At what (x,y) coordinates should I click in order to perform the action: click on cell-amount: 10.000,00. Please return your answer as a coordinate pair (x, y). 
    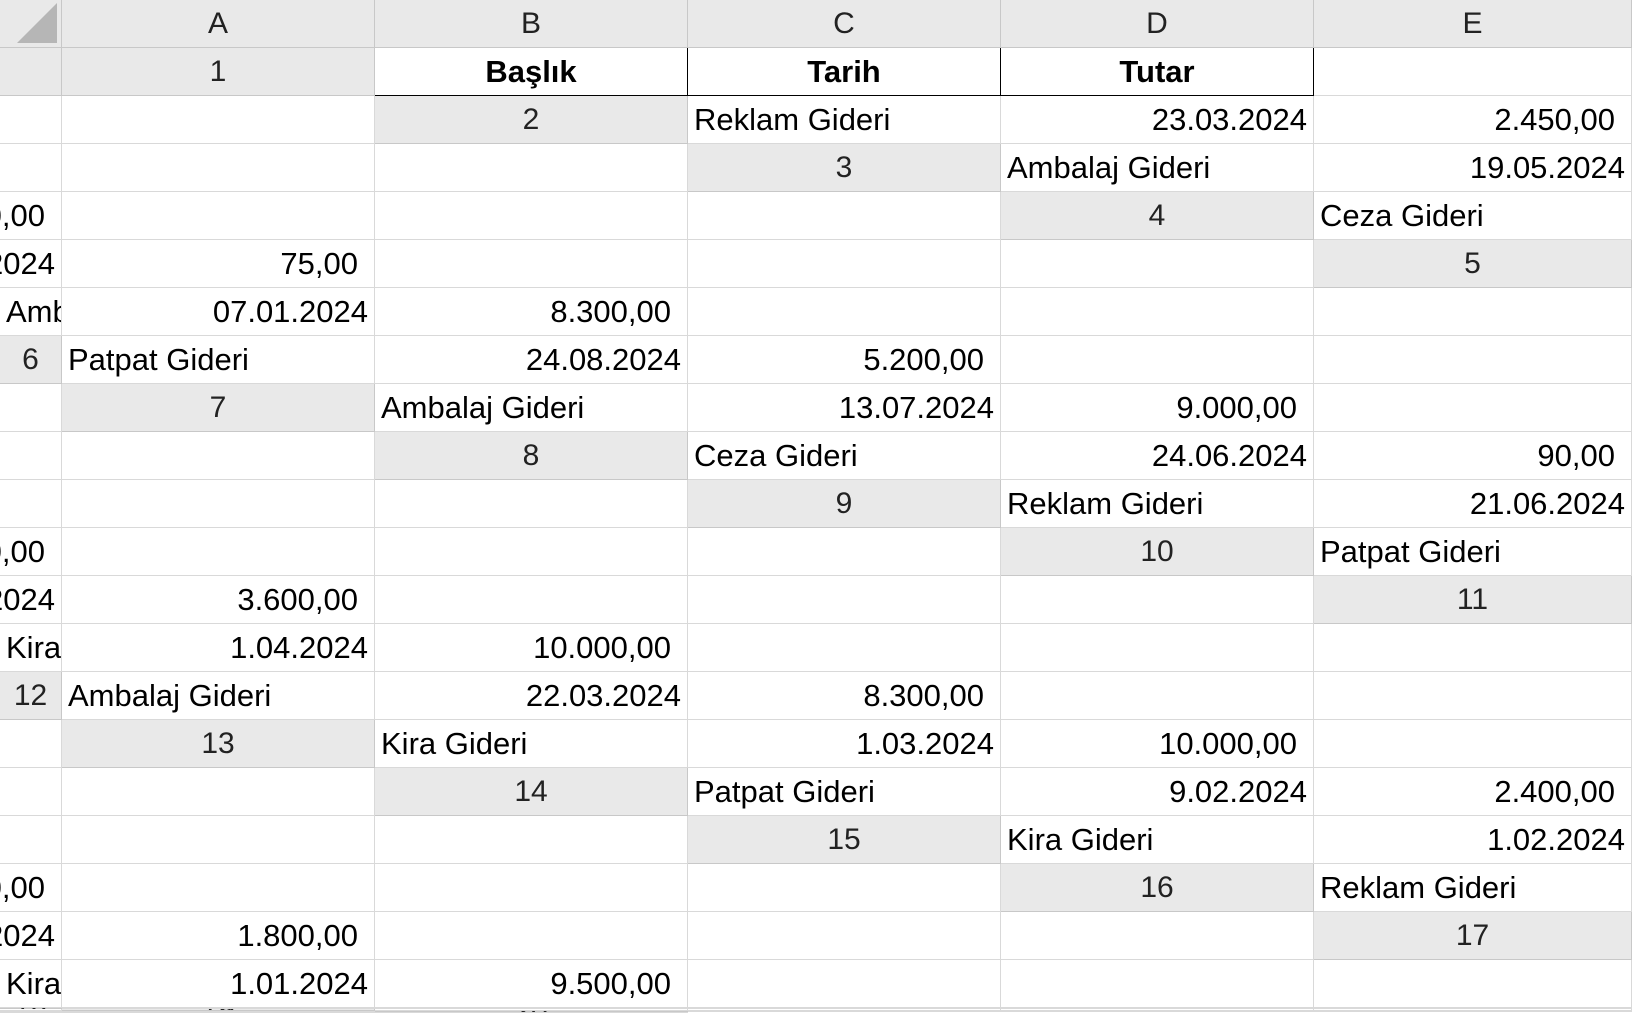
    Looking at the image, I should click on (1157, 744).